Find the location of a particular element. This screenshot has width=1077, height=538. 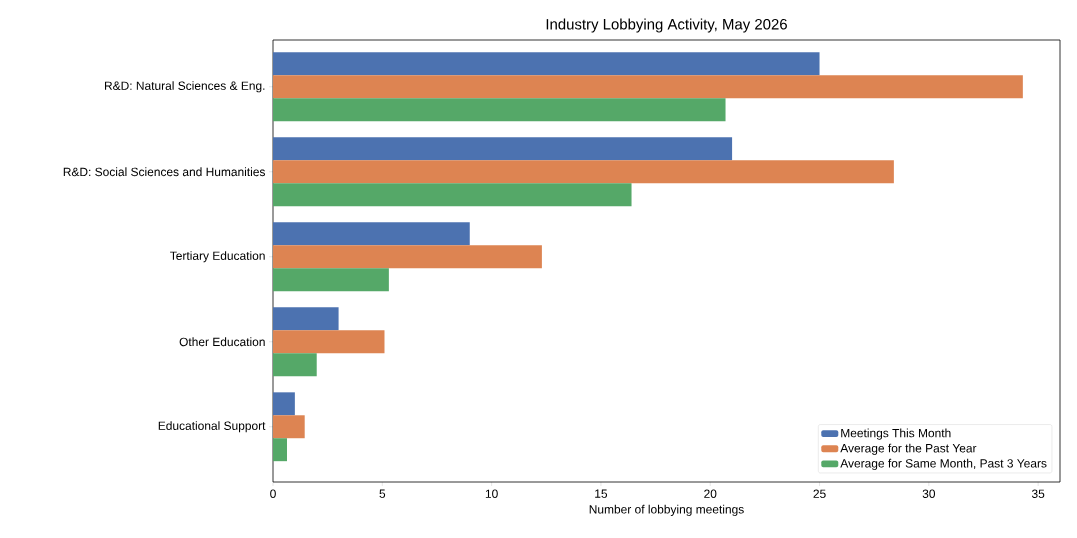

x-tick-label: 25 is located at coordinates (819, 493).